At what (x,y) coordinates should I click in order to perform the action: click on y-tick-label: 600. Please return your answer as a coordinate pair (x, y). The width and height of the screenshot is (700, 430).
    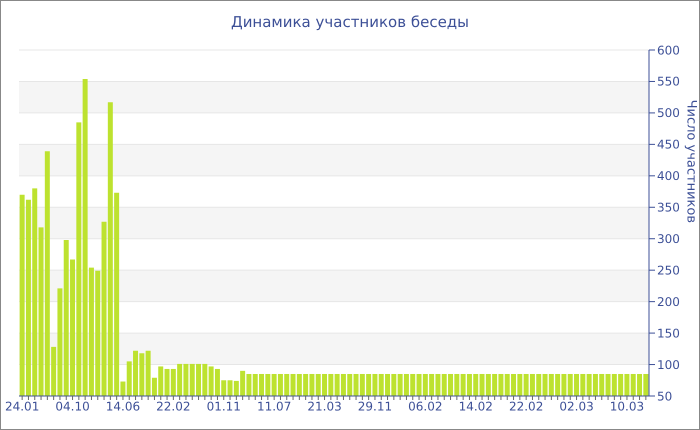
    Looking at the image, I should click on (668, 50).